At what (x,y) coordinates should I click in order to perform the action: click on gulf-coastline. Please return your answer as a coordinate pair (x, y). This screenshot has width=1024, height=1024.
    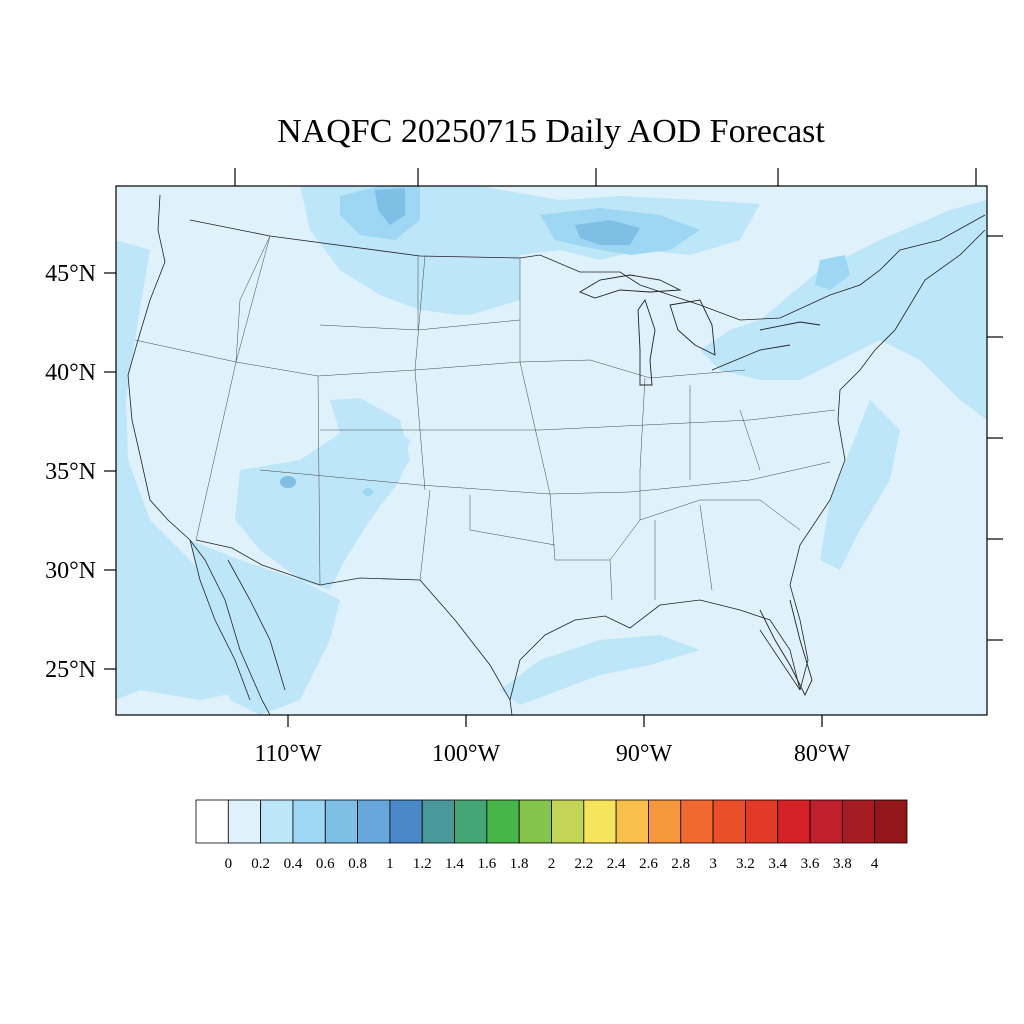
    Looking at the image, I should click on (655, 650).